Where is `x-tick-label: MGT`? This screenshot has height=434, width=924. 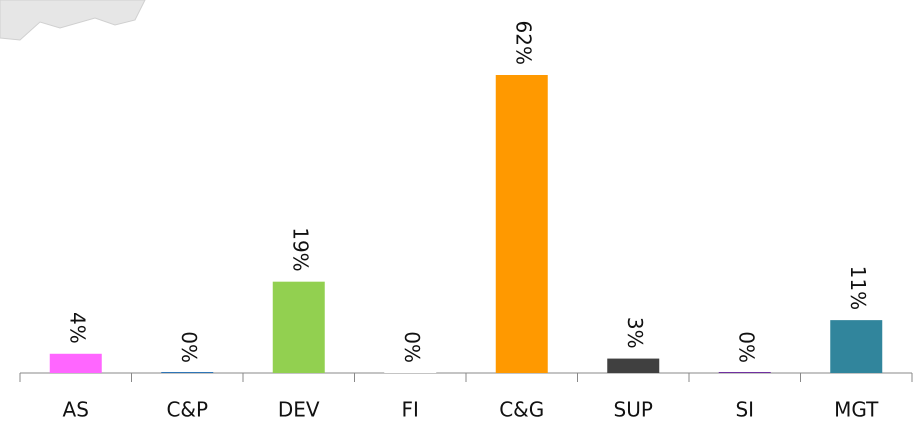
x-tick-label: MGT is located at coordinates (856, 410).